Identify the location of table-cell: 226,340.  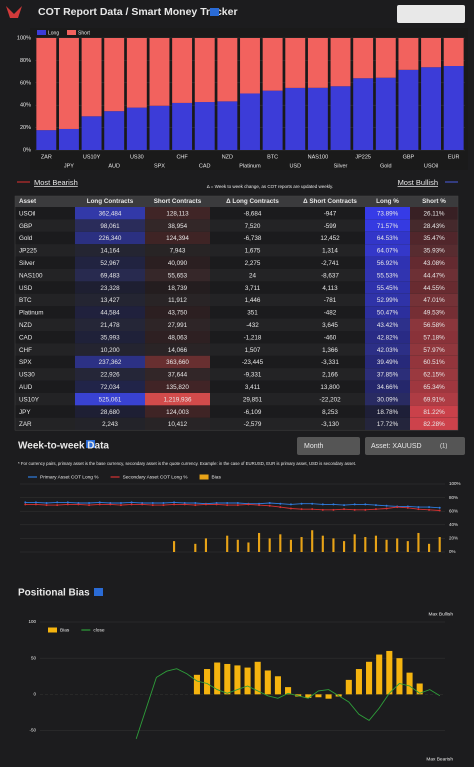
(110, 238).